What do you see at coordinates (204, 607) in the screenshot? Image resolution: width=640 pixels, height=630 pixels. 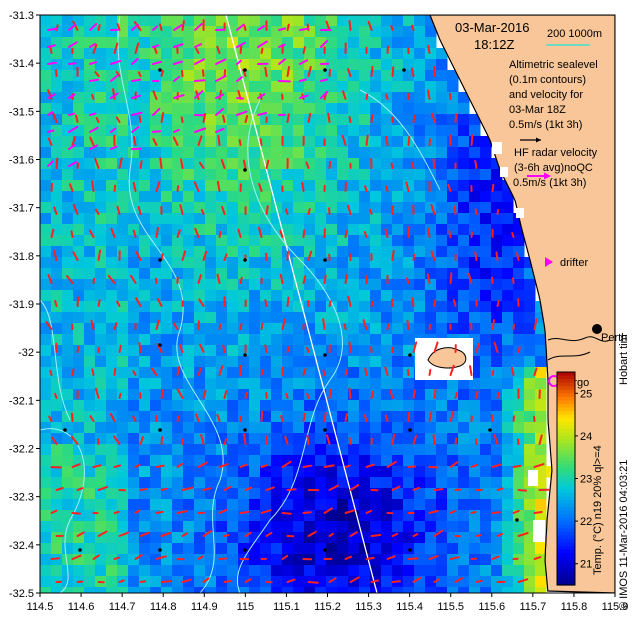 I see `x-tick-label: 114.9` at bounding box center [204, 607].